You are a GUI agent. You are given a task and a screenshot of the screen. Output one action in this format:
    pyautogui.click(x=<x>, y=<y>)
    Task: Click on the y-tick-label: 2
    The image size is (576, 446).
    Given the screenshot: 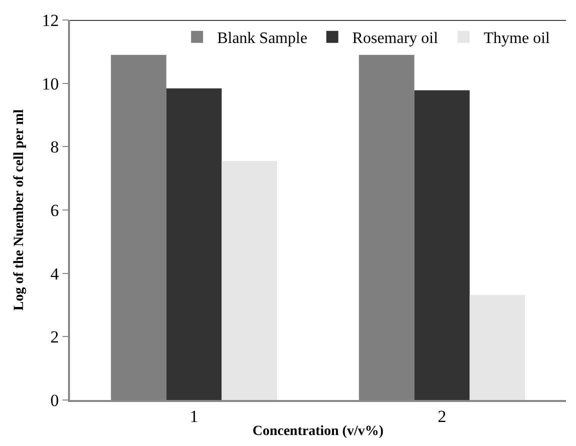 What is the action you would take?
    pyautogui.click(x=54, y=337)
    